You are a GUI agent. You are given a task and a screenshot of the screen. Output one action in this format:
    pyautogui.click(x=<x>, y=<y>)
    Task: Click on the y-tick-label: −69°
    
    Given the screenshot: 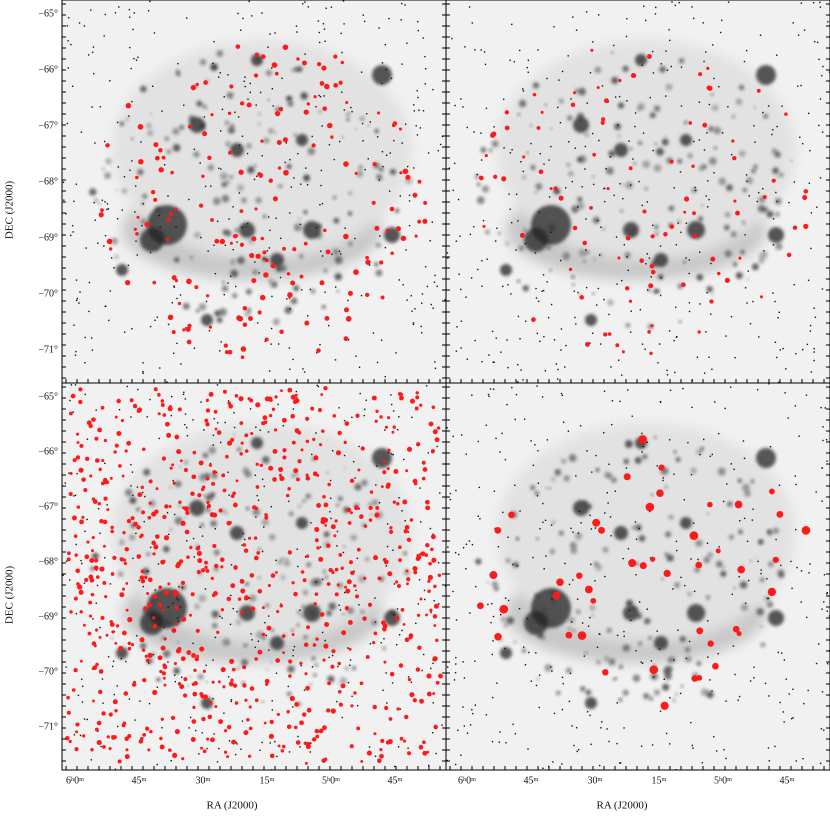 What is the action you would take?
    pyautogui.click(x=48, y=616)
    